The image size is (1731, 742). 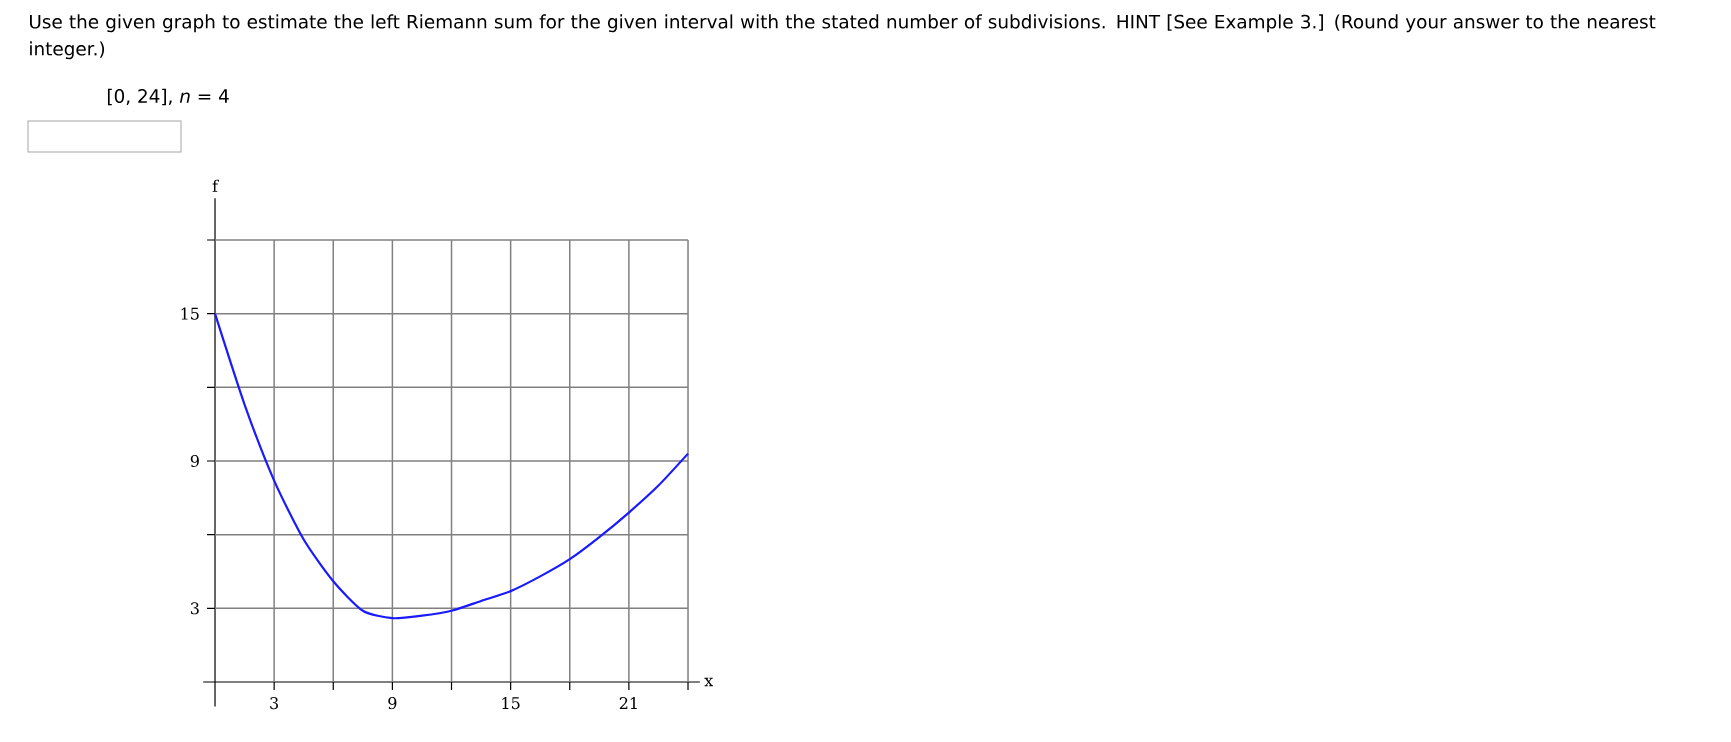 What do you see at coordinates (511, 703) in the screenshot?
I see `x-tick-label: 15` at bounding box center [511, 703].